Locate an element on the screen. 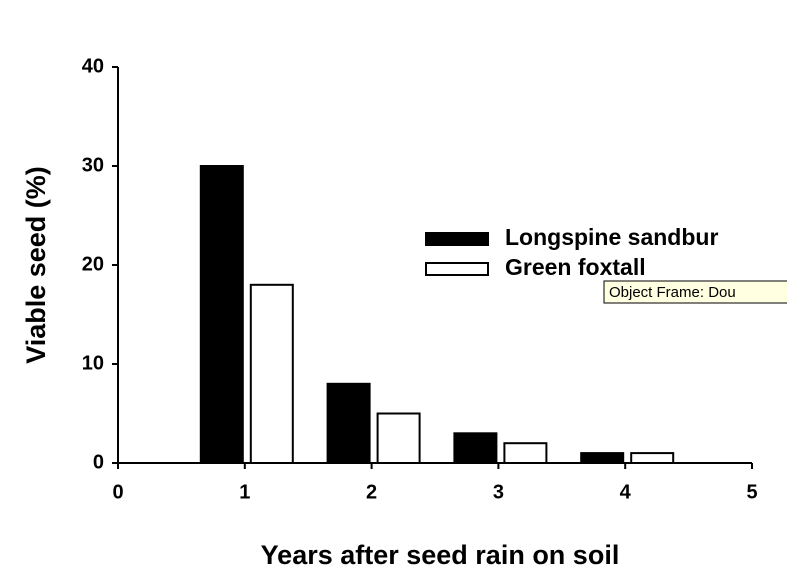 Image resolution: width=787 pixels, height=581 pixels. x-tick-label: 3 is located at coordinates (498, 492).